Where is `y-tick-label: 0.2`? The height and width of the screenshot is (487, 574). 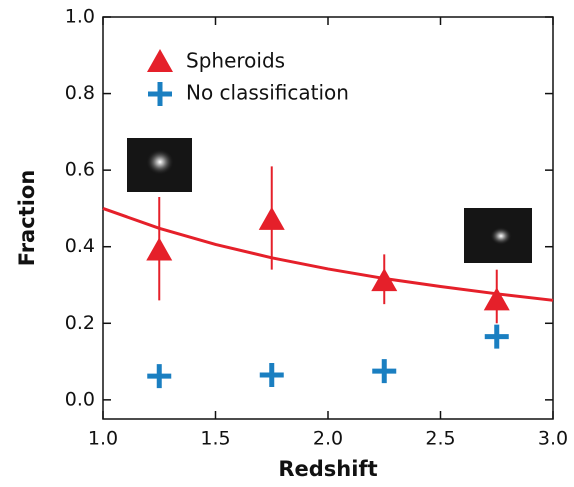 y-tick-label: 0.2 is located at coordinates (80, 323).